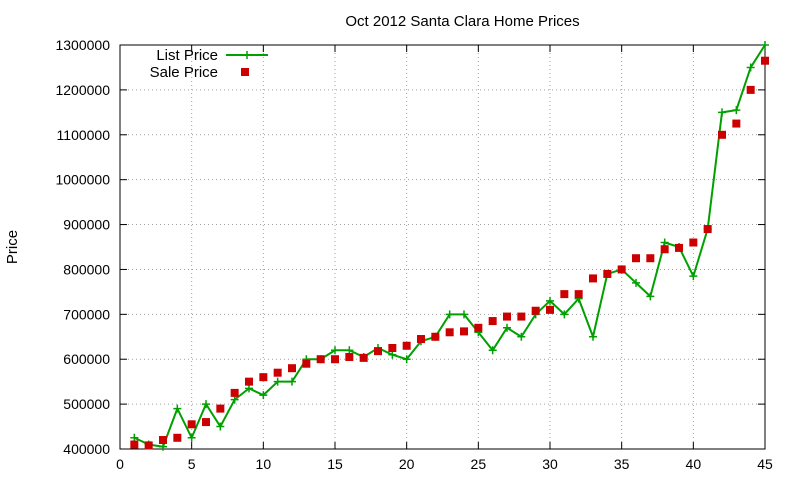 This screenshot has height=480, width=800. What do you see at coordinates (335, 464) in the screenshot?
I see `x-tick-label: 15` at bounding box center [335, 464].